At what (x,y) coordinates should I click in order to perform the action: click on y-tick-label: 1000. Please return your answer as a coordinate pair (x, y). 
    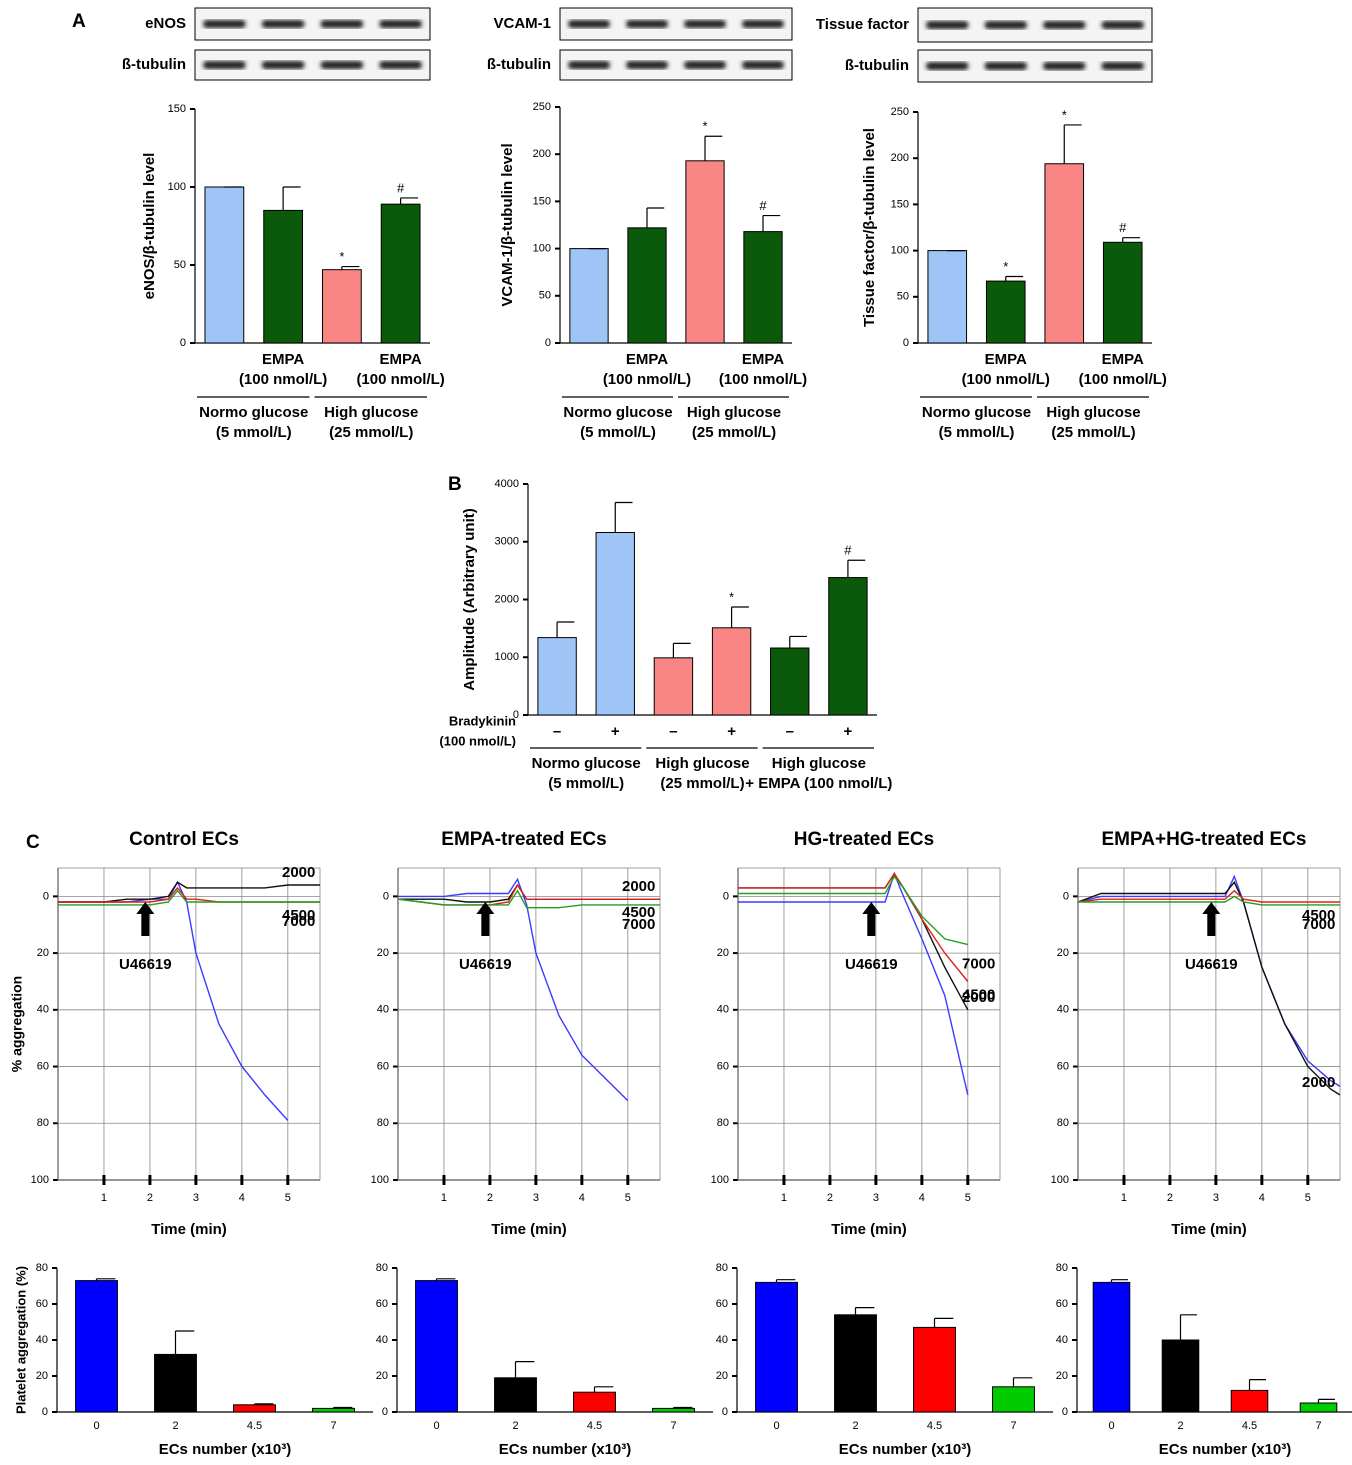
    Looking at the image, I should click on (507, 657).